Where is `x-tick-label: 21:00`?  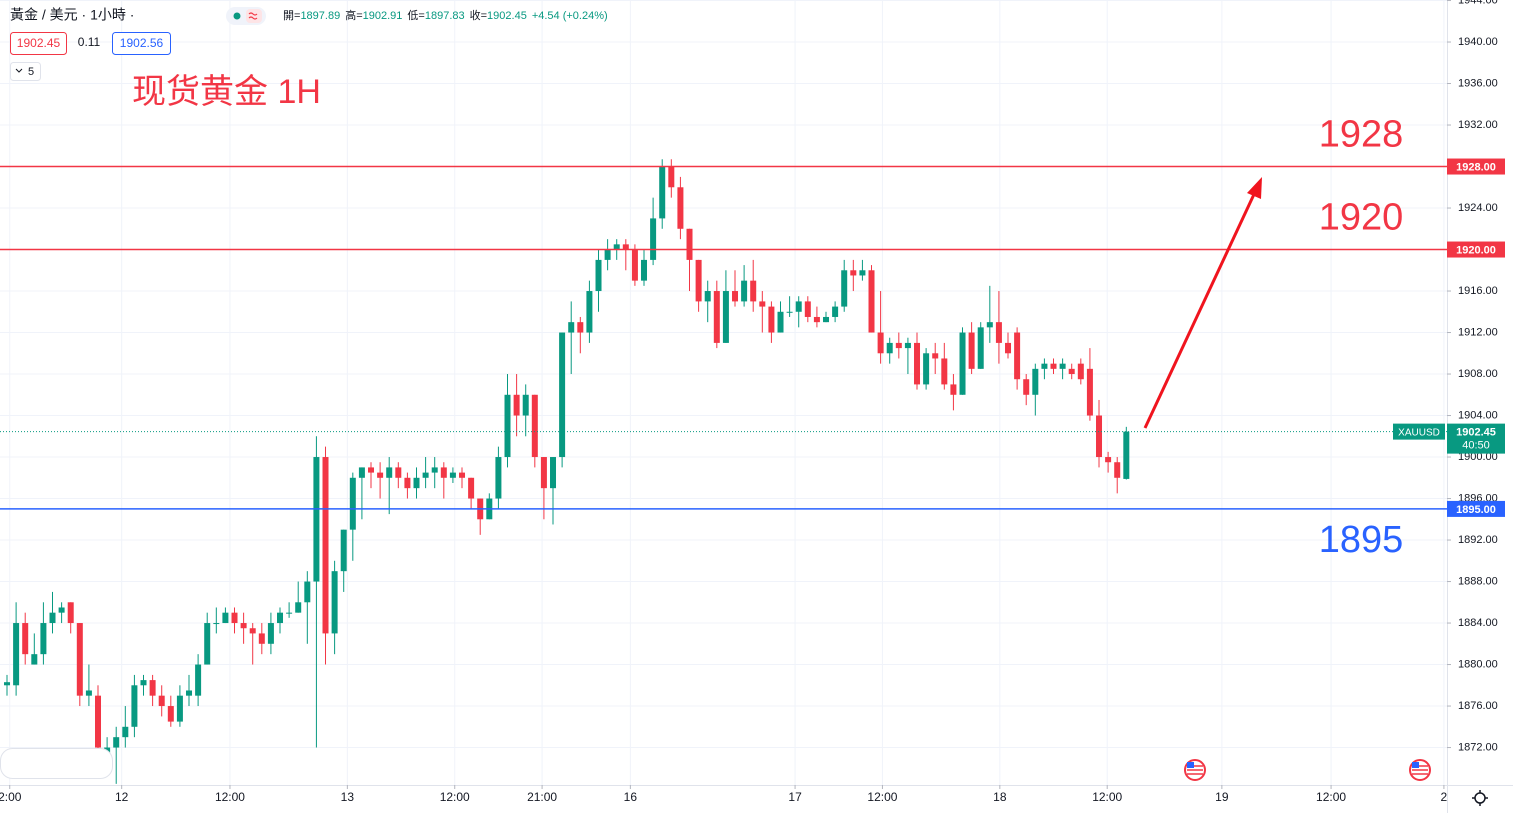
x-tick-label: 21:00 is located at coordinates (542, 797).